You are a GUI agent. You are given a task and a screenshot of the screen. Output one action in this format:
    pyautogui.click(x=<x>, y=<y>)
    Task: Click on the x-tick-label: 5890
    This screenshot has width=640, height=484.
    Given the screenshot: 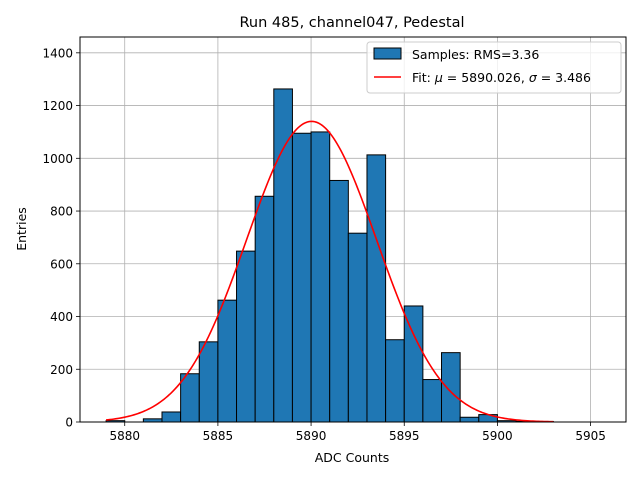 What is the action you would take?
    pyautogui.click(x=311, y=436)
    